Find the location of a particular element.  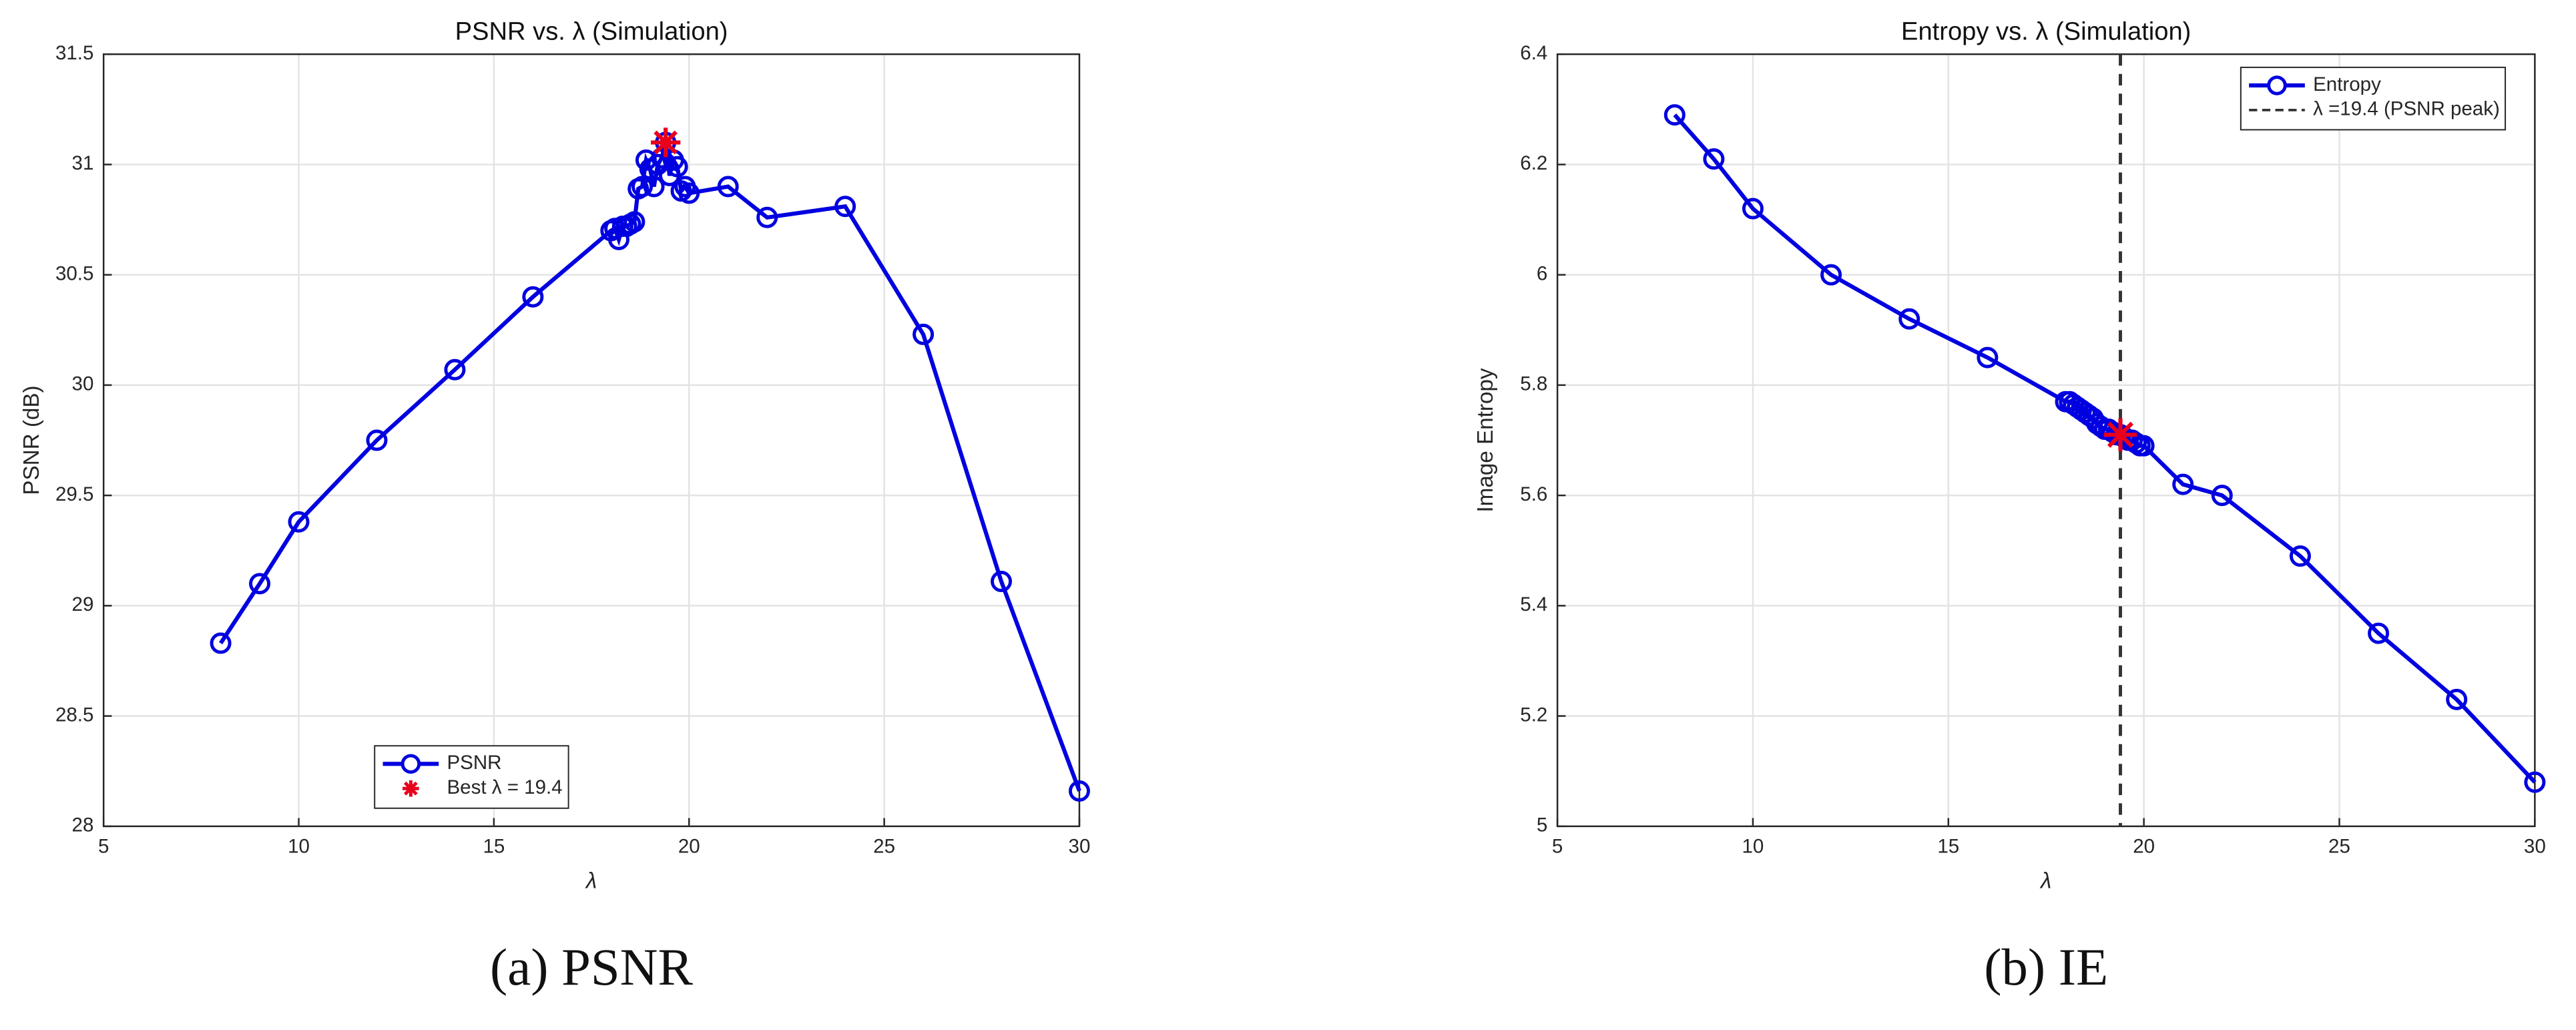

y-tick-label: 29.5 is located at coordinates (74, 494).